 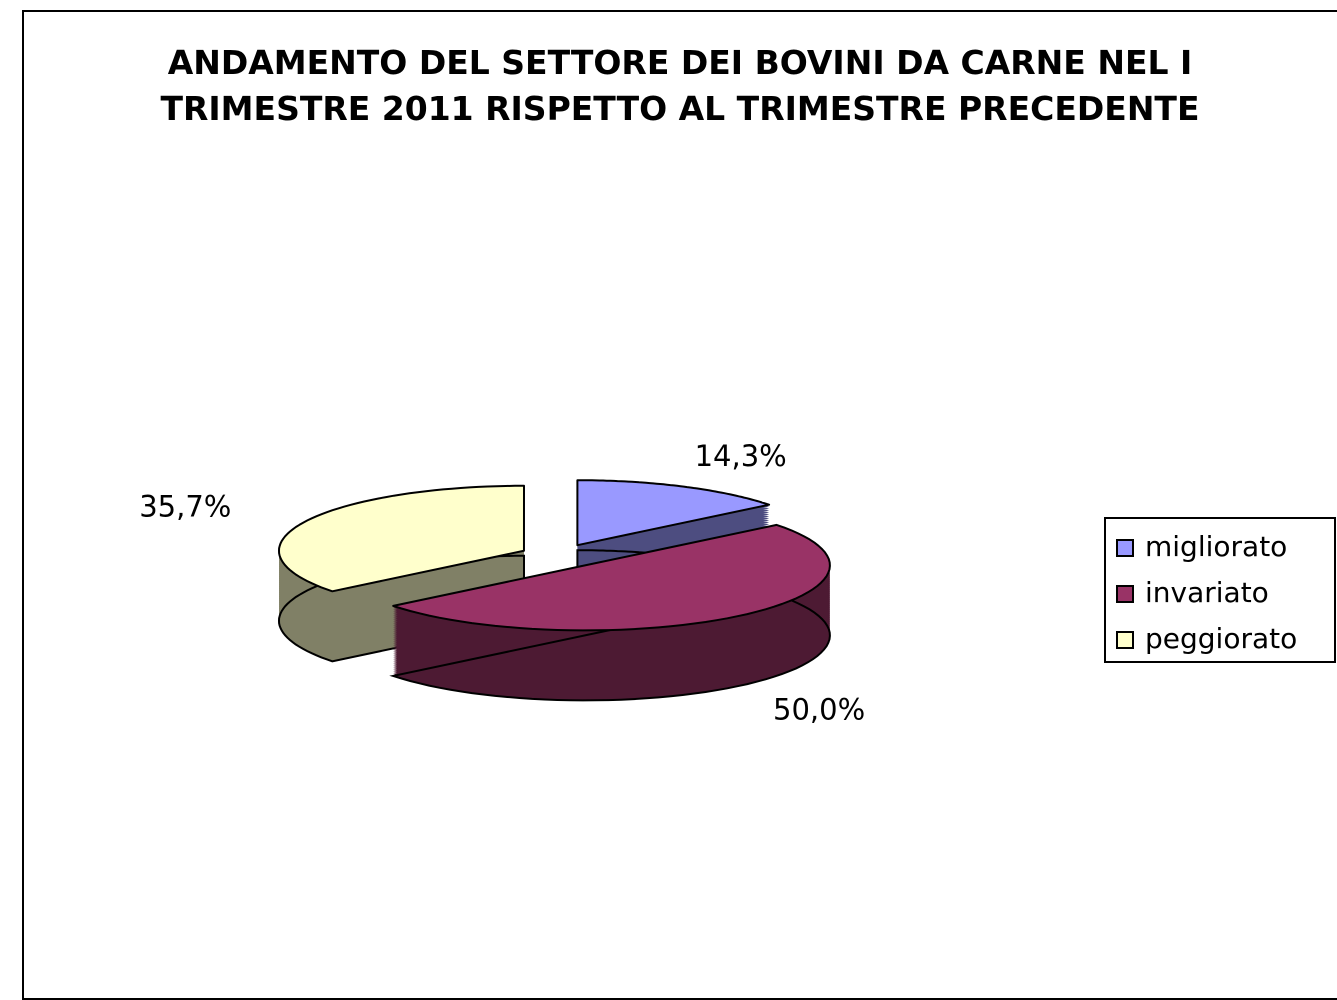 I want to click on data-label: 14,3%, so click(x=741, y=456).